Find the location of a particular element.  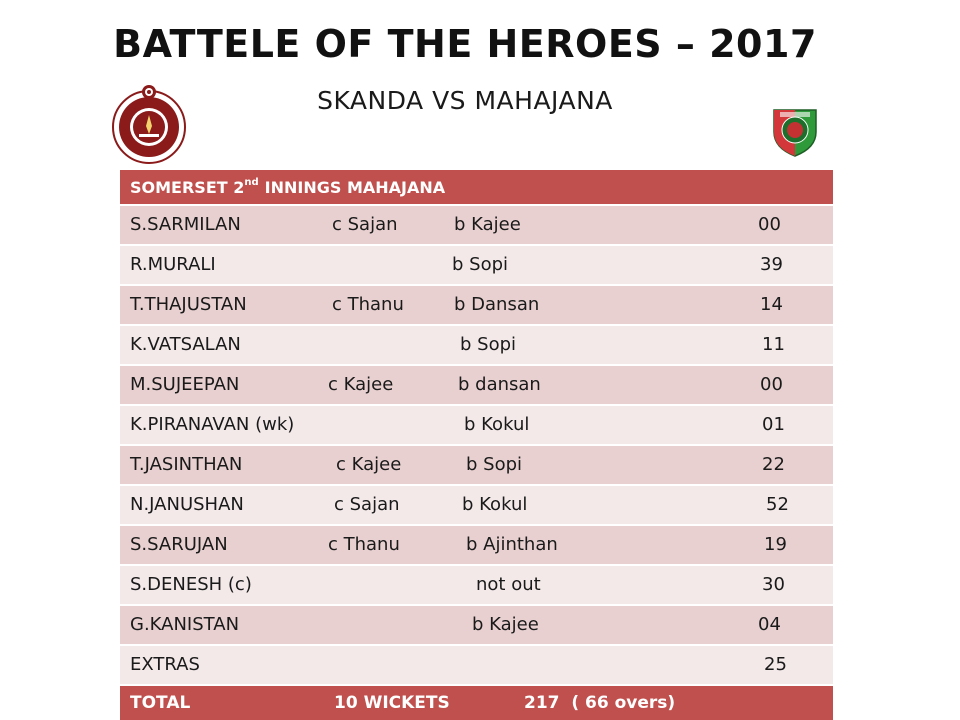

batsman-row: S.SARUJAN c Thanu b Ajinthan 19 is located at coordinates (476, 545).